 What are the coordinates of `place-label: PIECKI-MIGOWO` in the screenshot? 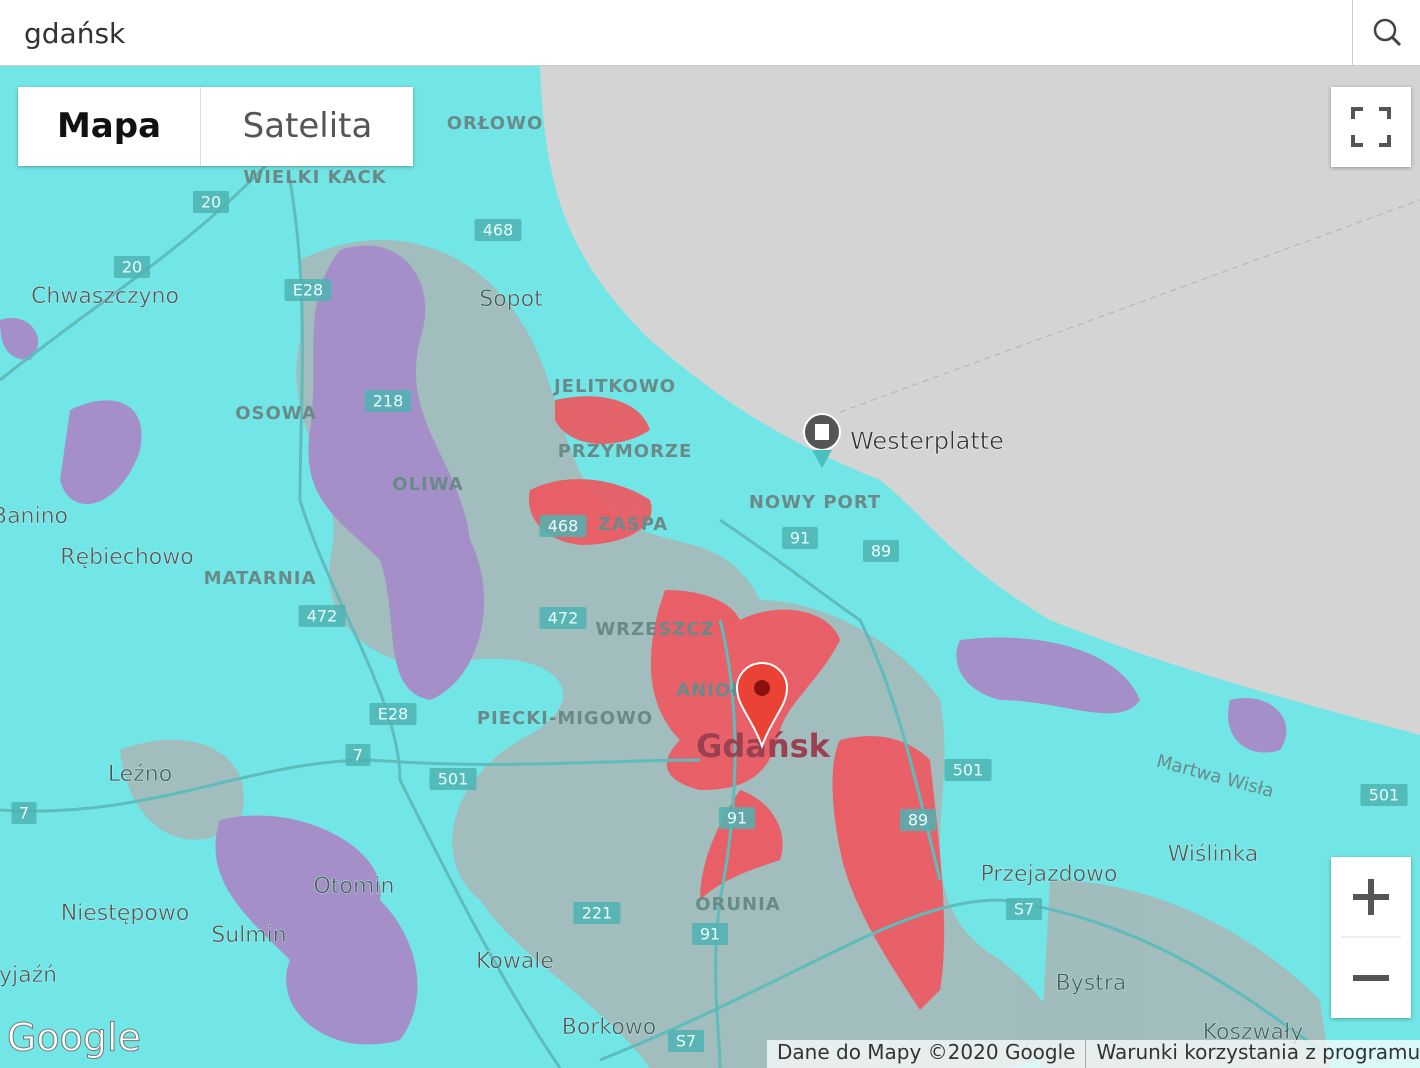 It's located at (565, 718).